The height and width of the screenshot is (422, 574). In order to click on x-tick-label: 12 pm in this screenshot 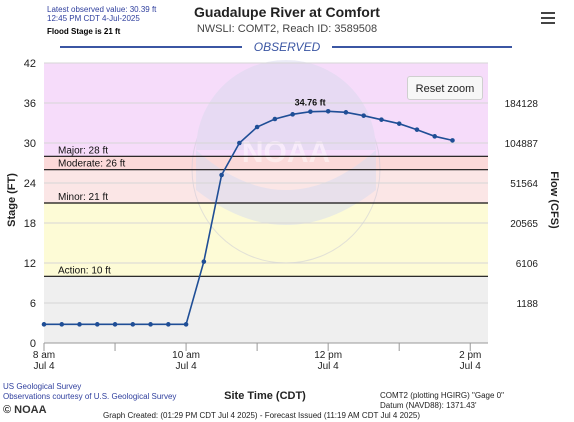, I will do `click(328, 355)`.